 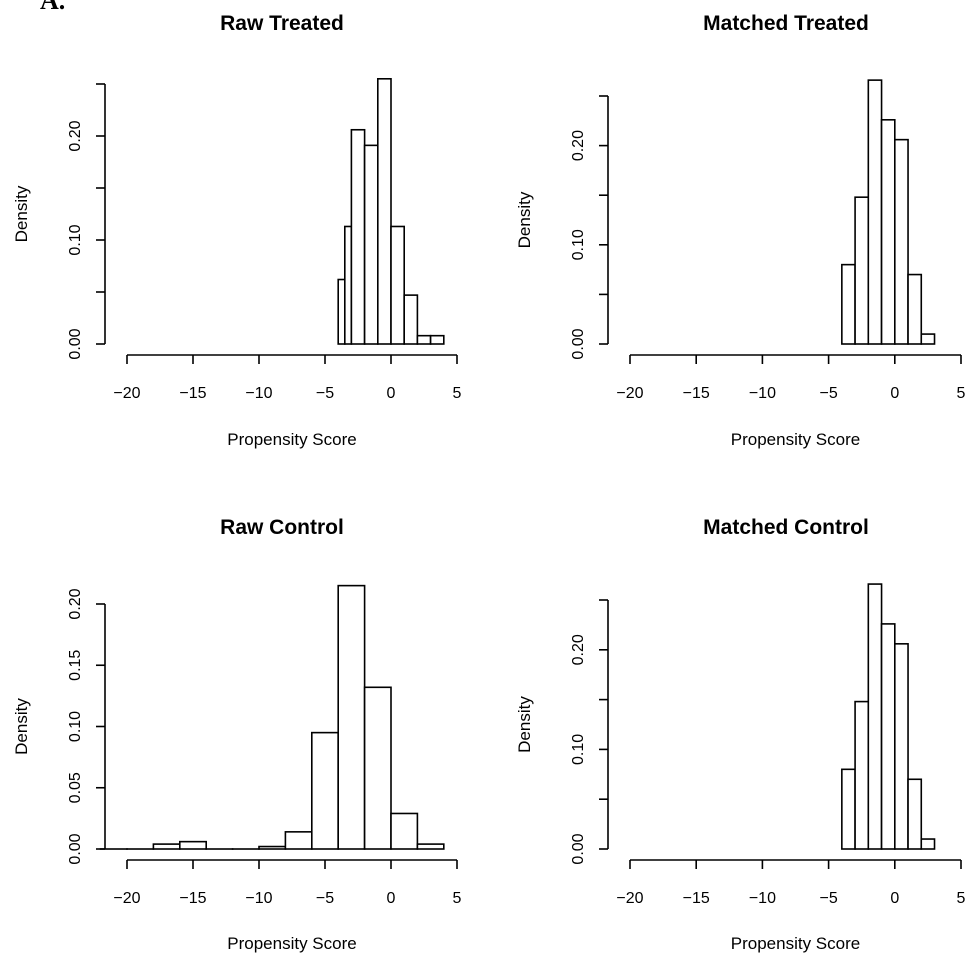 I want to click on chart-title: Matched Treated, so click(x=786, y=23).